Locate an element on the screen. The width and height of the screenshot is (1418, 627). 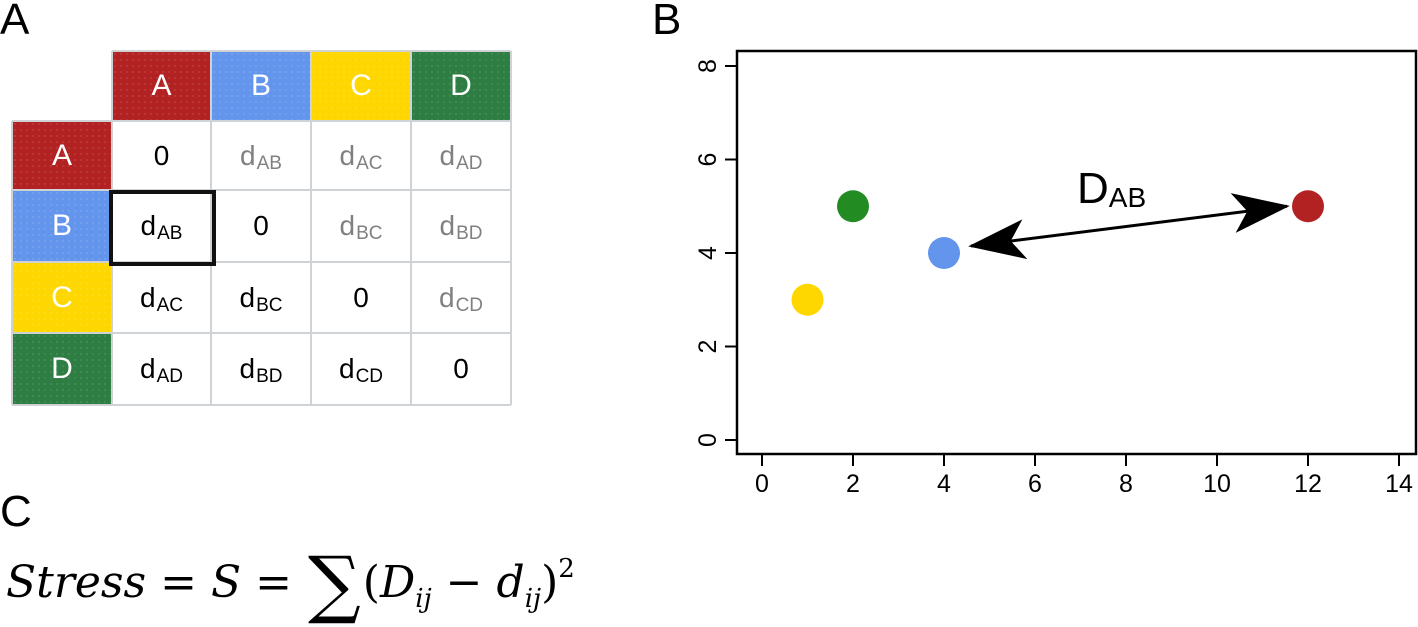
row-header-a: A is located at coordinates (62, 155).